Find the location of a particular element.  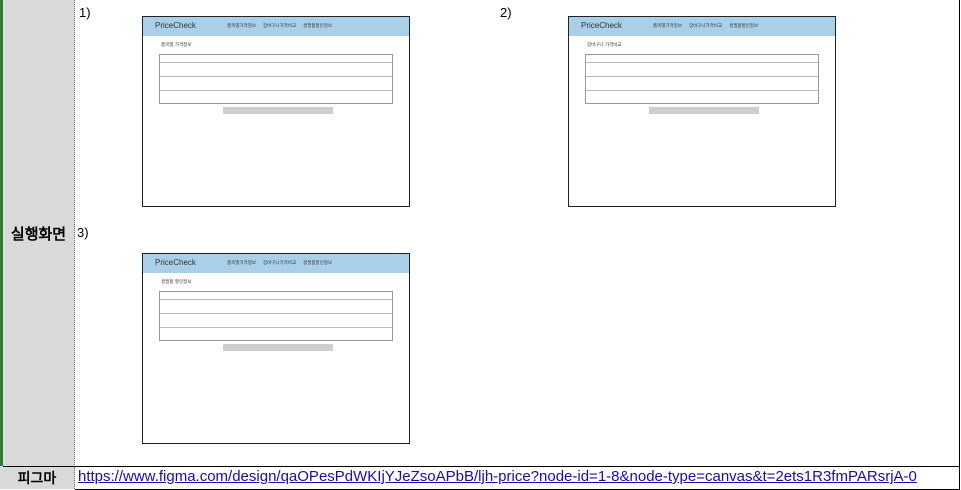

mockup-page-title: 생필품 할인정보 is located at coordinates (176, 282).